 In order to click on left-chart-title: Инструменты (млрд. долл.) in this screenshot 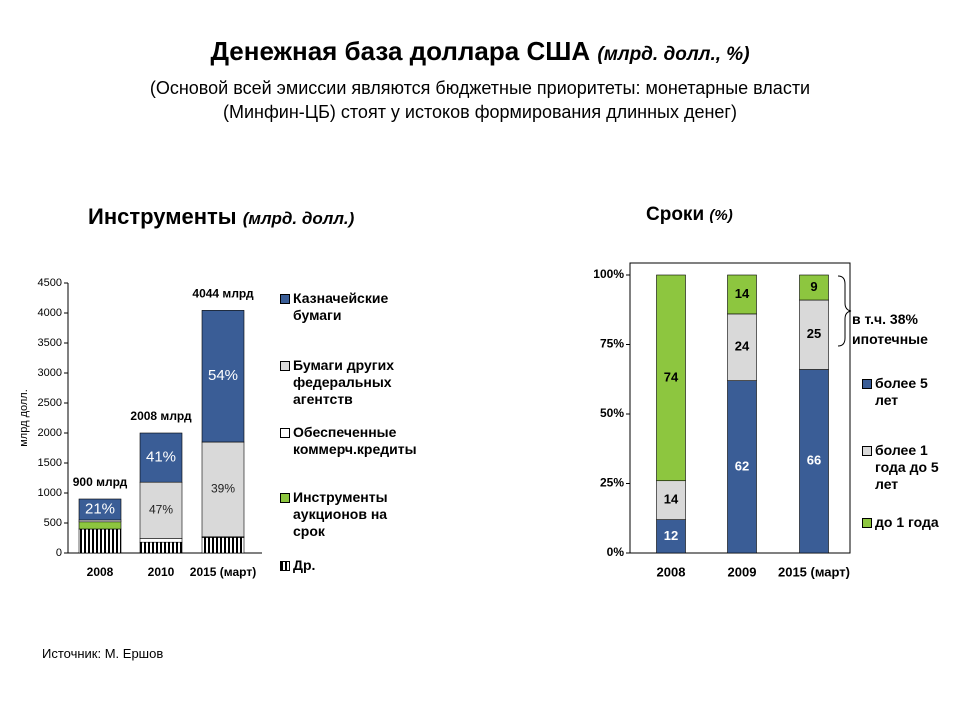, I will do `click(223, 218)`.